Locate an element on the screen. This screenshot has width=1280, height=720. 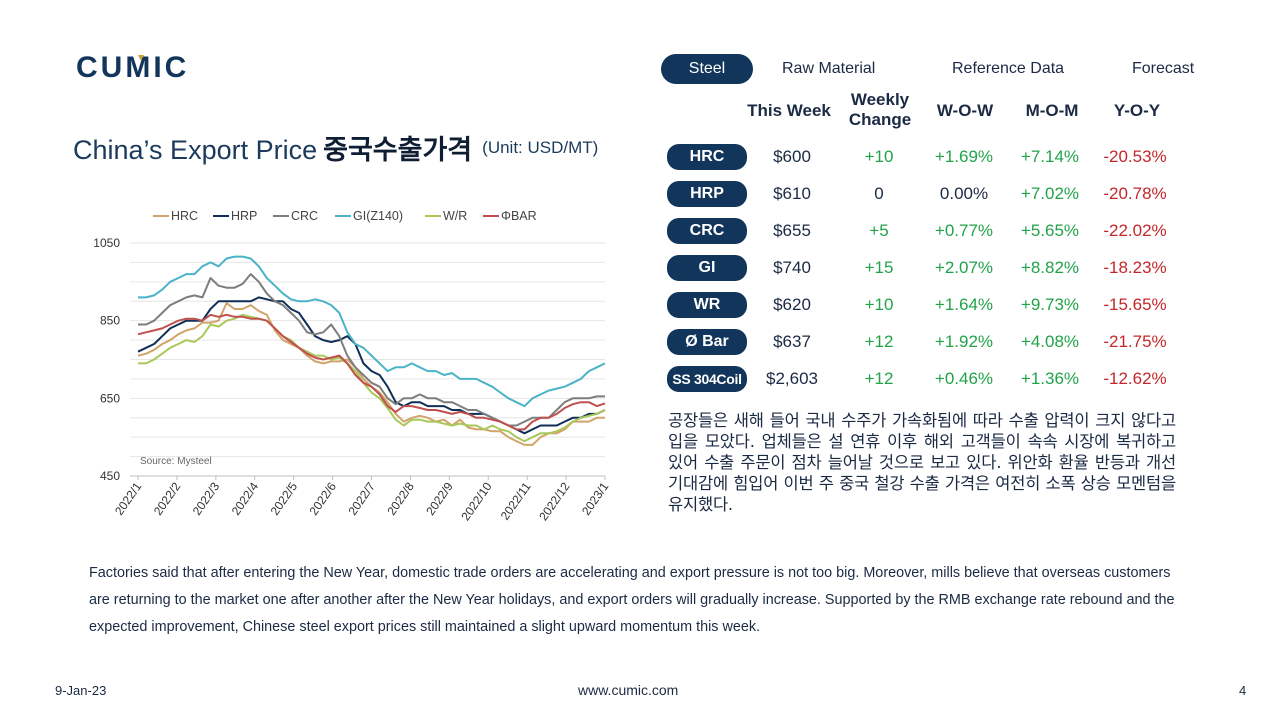
x-tick-label: 2022/10 is located at coordinates (476, 501).